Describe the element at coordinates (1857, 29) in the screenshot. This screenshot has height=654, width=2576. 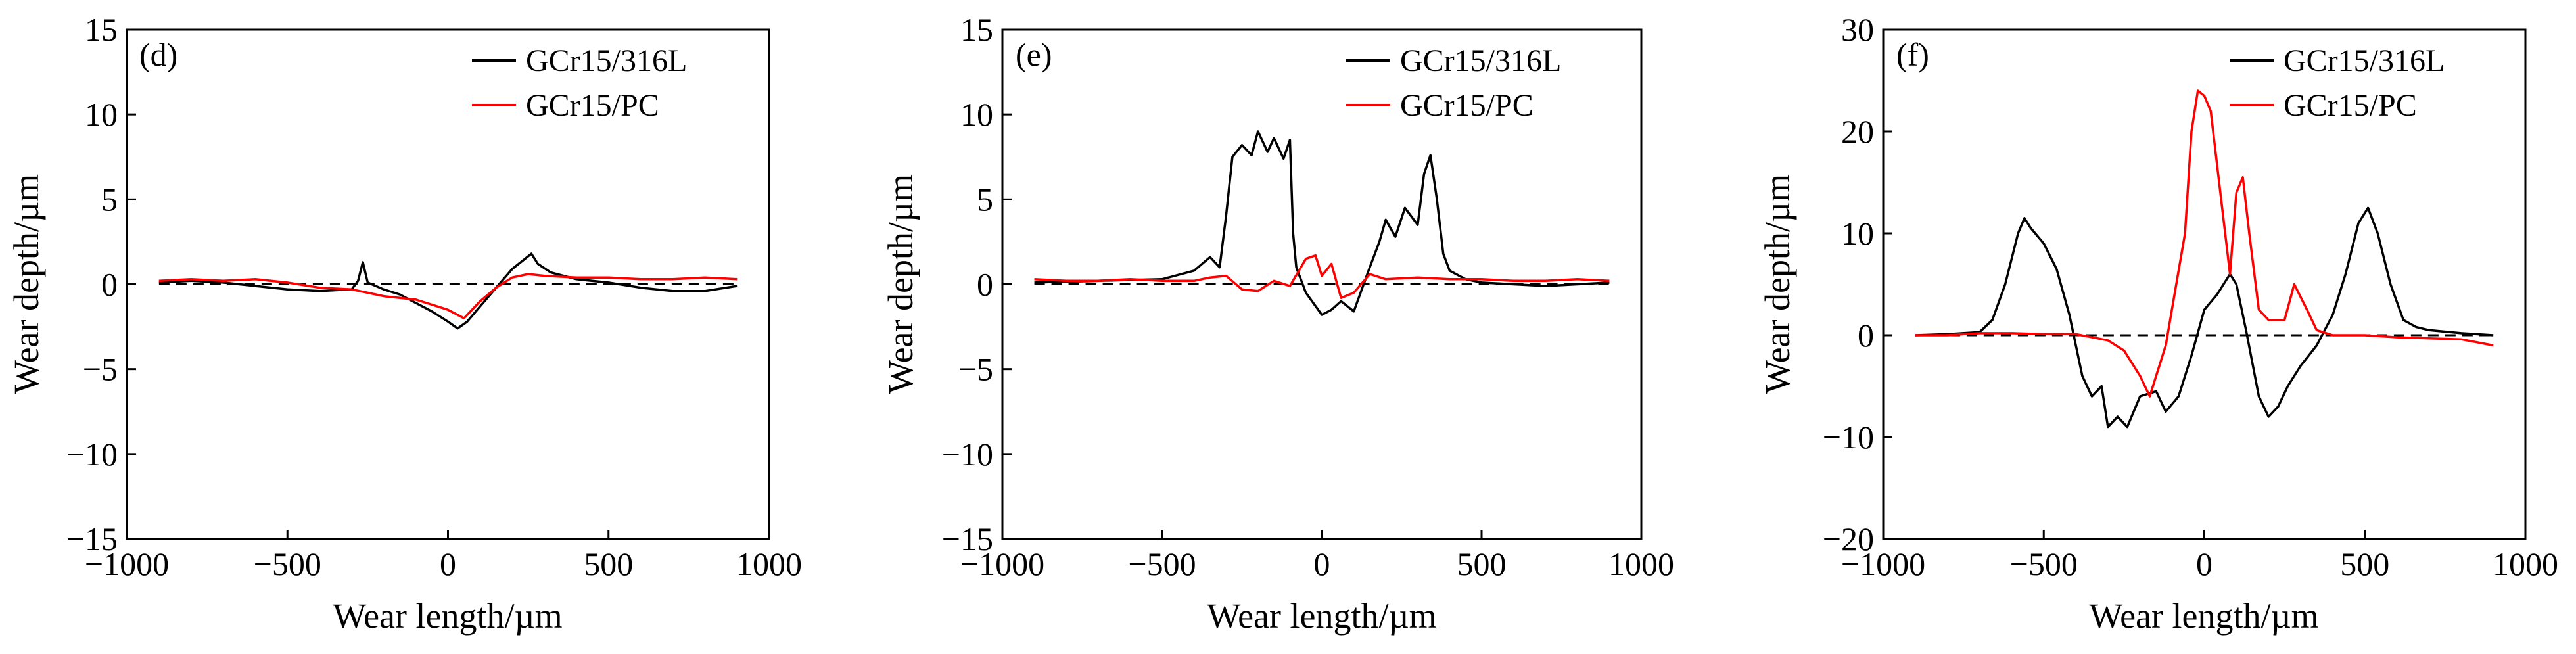
I see `y-tick-label: 30` at that location.